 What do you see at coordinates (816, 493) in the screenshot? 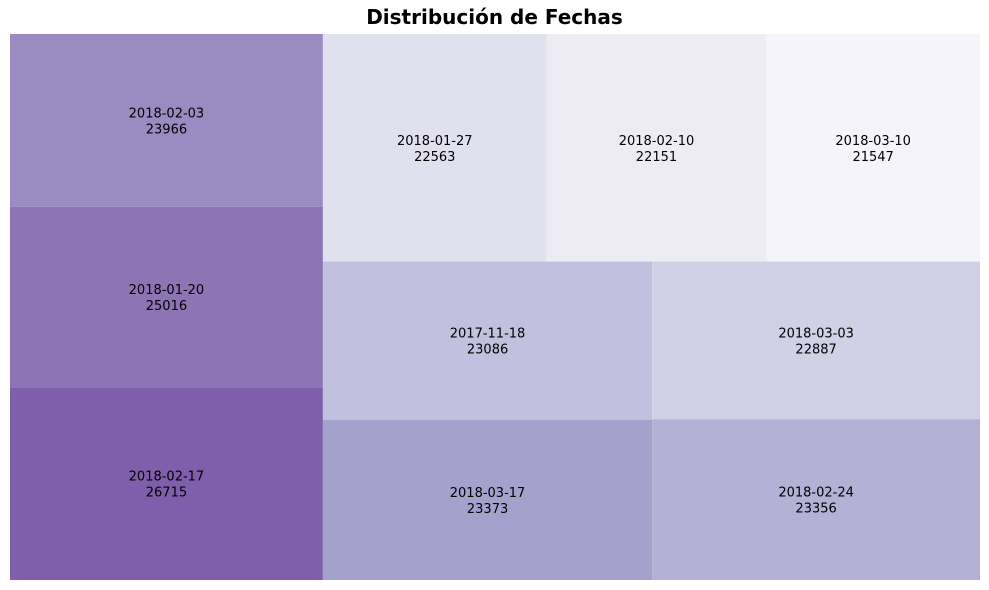
I see `cell-date-label: 2018-02-24` at bounding box center [816, 493].